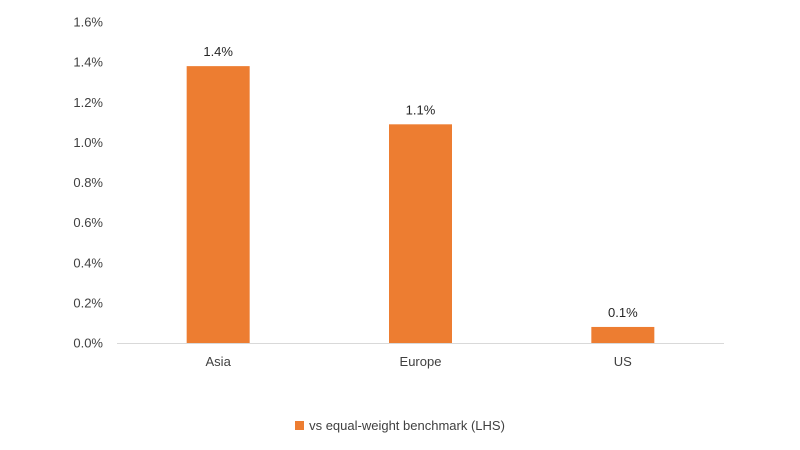  Describe the element at coordinates (407, 425) in the screenshot. I see `legend-label: vs equal-weight benchmark (LHS)` at that location.